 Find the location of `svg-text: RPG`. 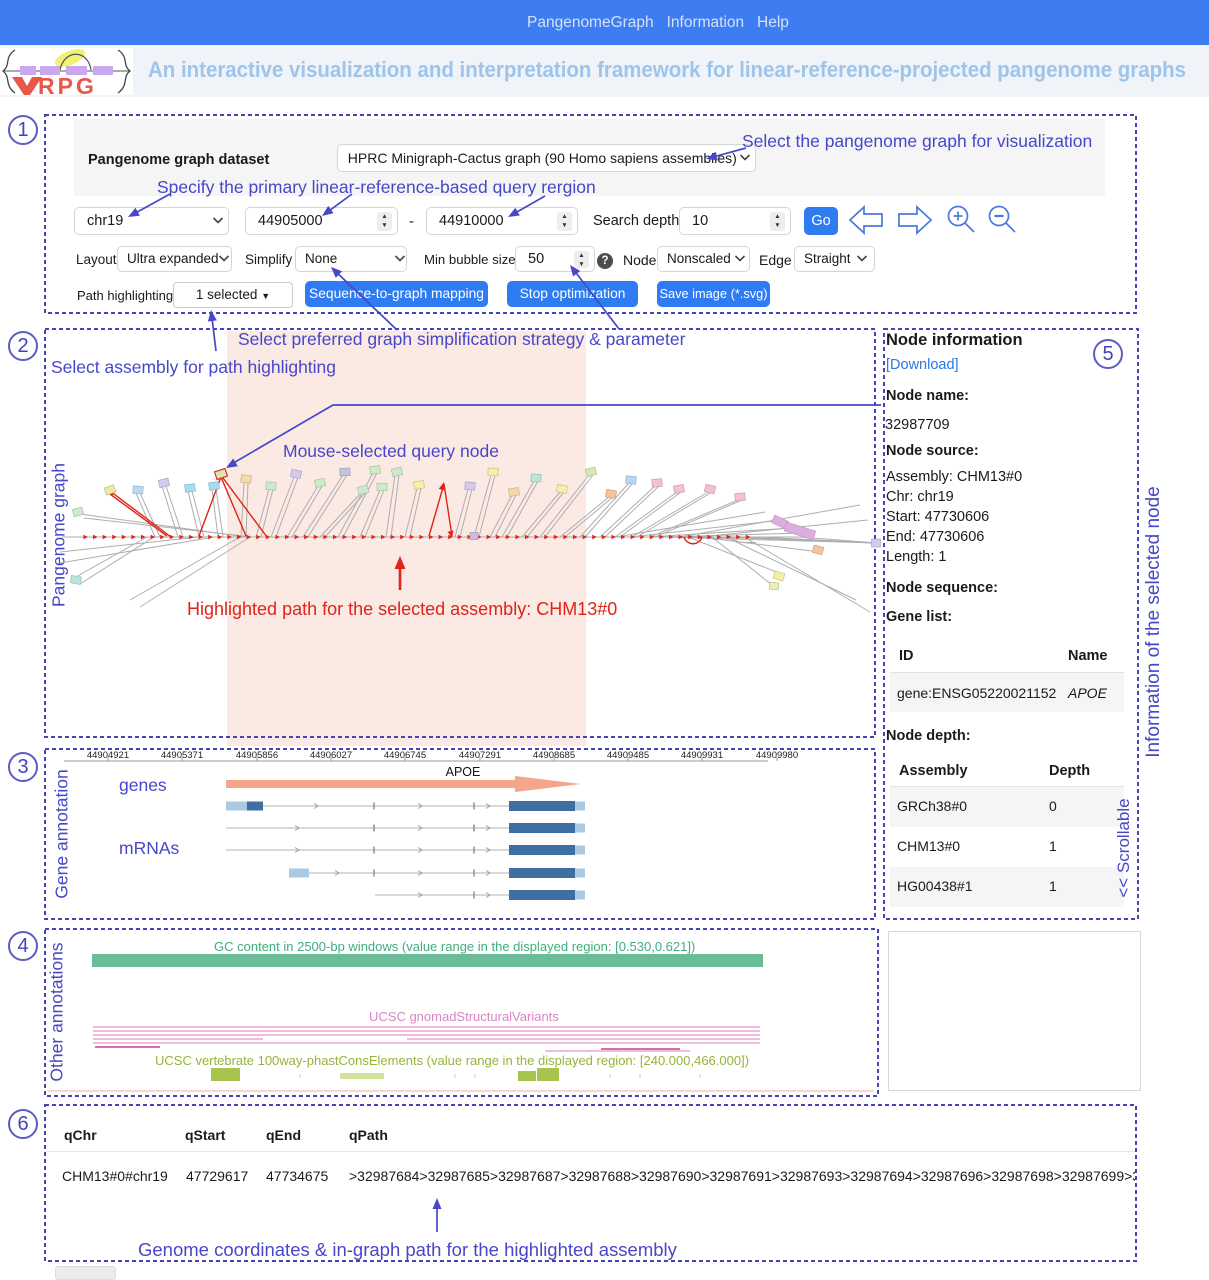

svg-text: RPG is located at coordinates (67, 84).